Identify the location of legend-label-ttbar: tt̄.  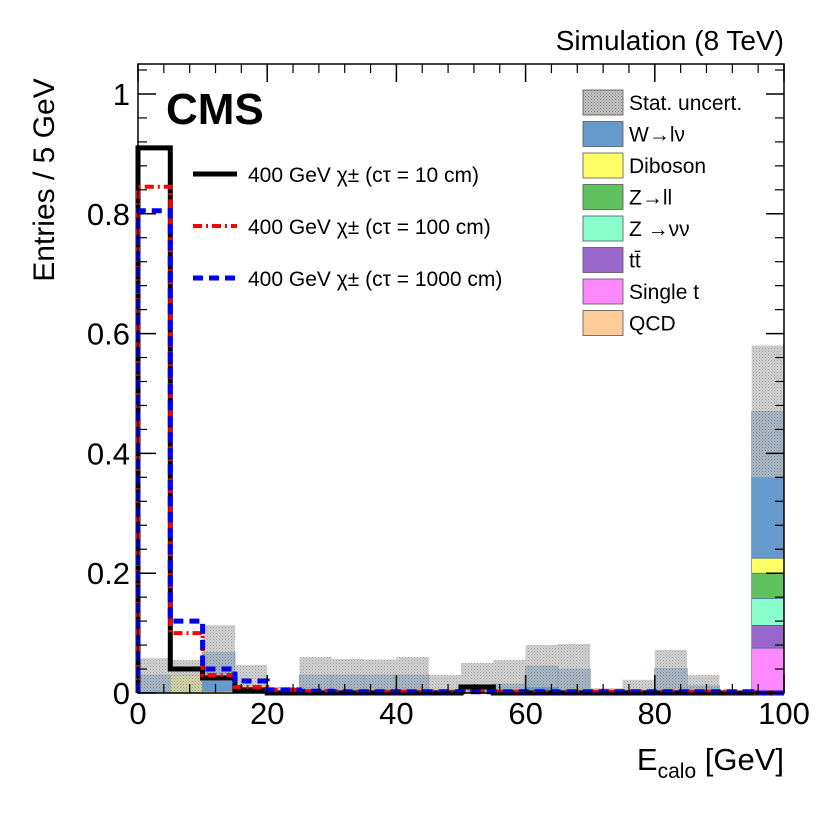
(635, 261).